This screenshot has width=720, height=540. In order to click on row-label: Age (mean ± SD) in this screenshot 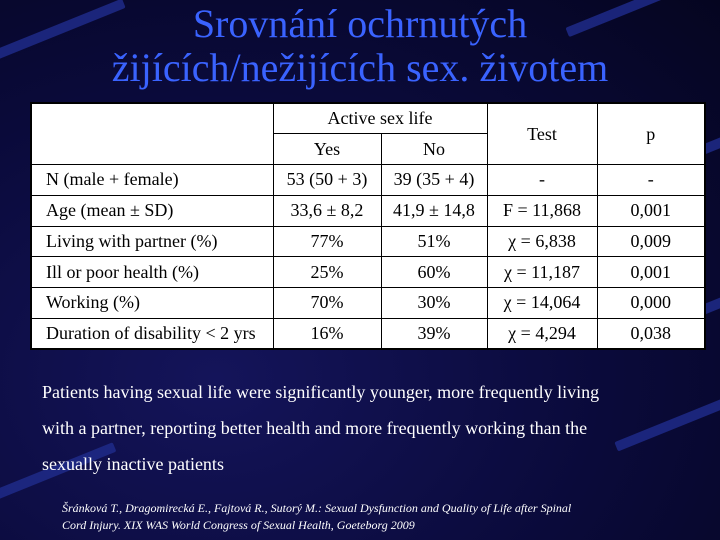, I will do `click(152, 210)`.